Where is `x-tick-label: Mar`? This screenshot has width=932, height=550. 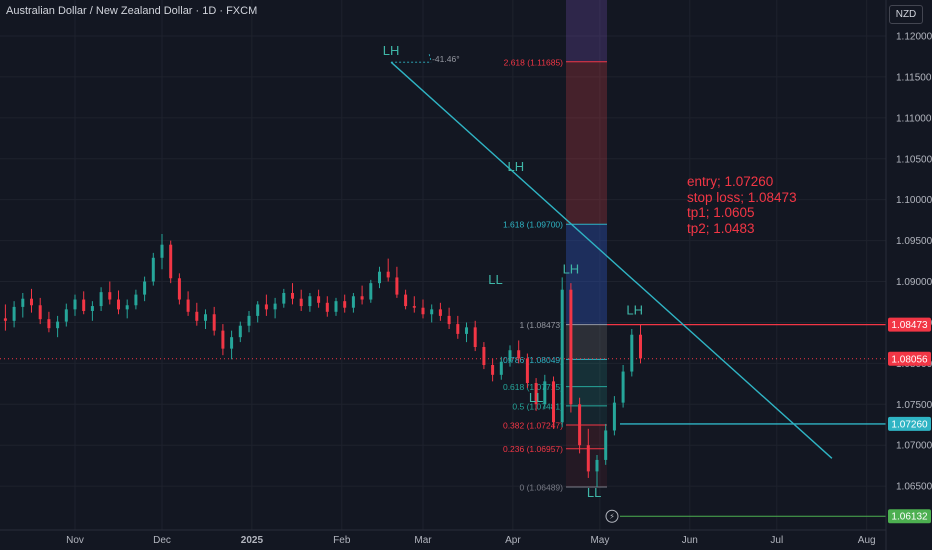
x-tick-label: Mar is located at coordinates (423, 540).